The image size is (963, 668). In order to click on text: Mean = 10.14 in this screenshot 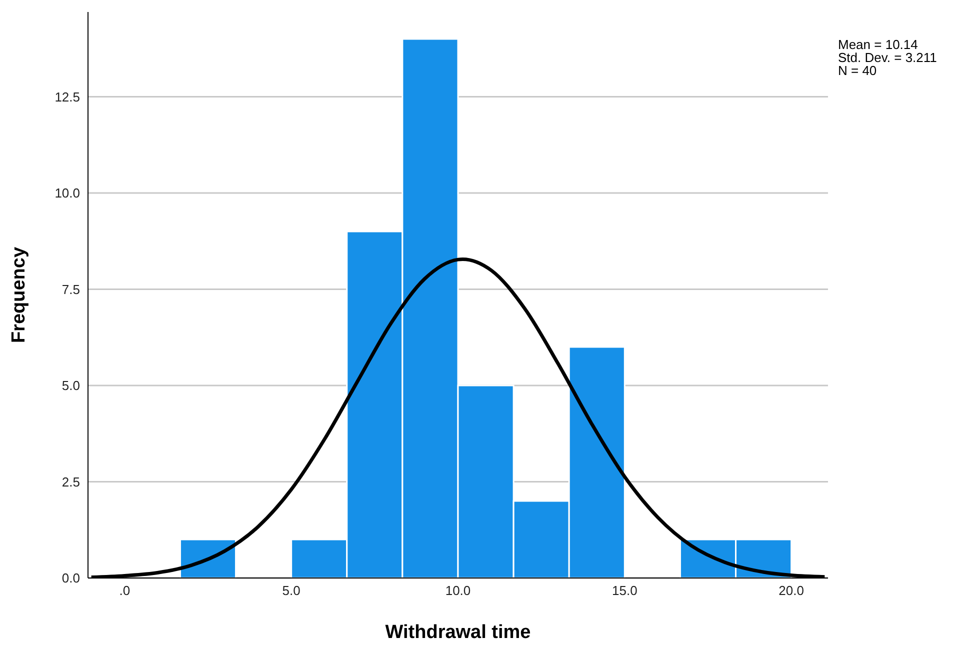, I will do `click(878, 44)`.